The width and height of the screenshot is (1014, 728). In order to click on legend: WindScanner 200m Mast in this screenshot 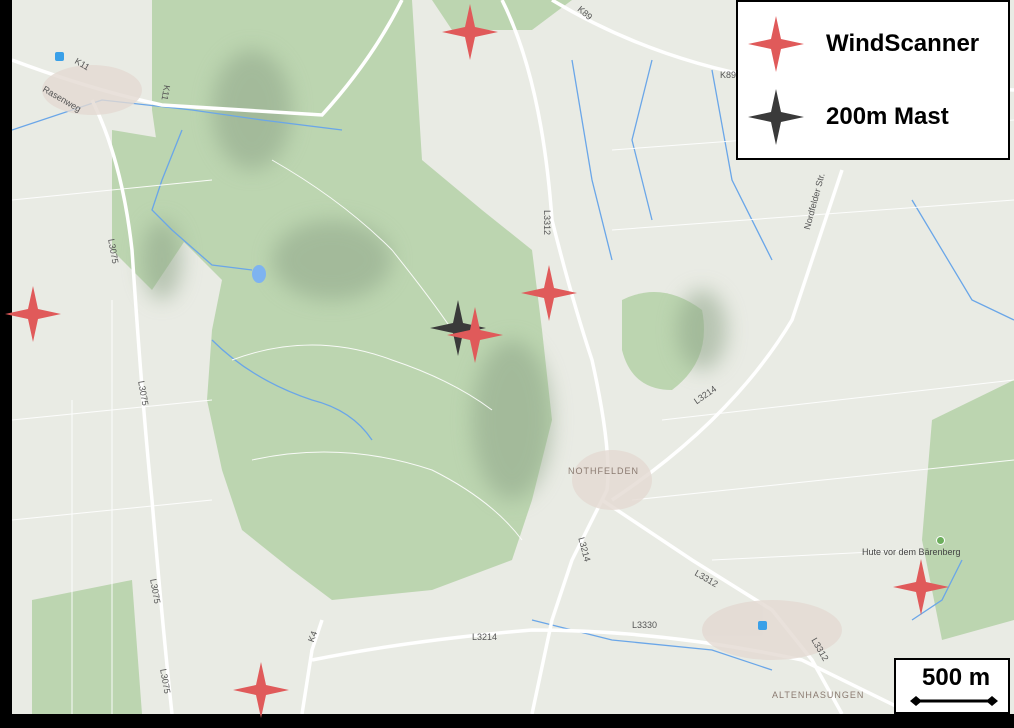, I will do `click(873, 80)`.